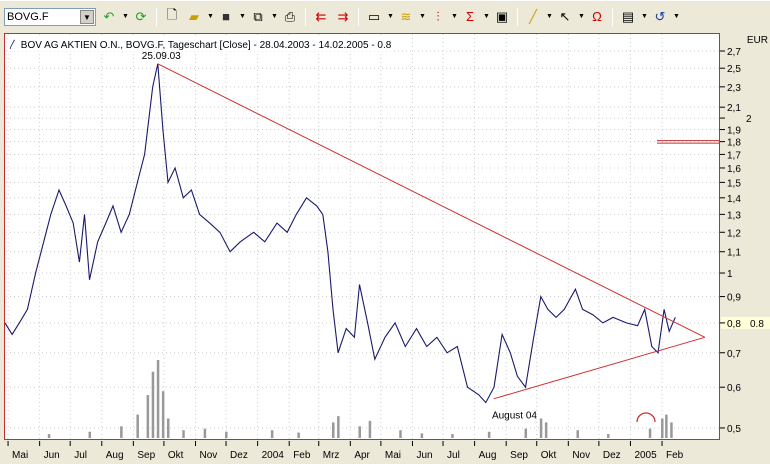 The image size is (770, 464). Describe the element at coordinates (660, 16) in the screenshot. I see `undo-icon: ↺` at that location.